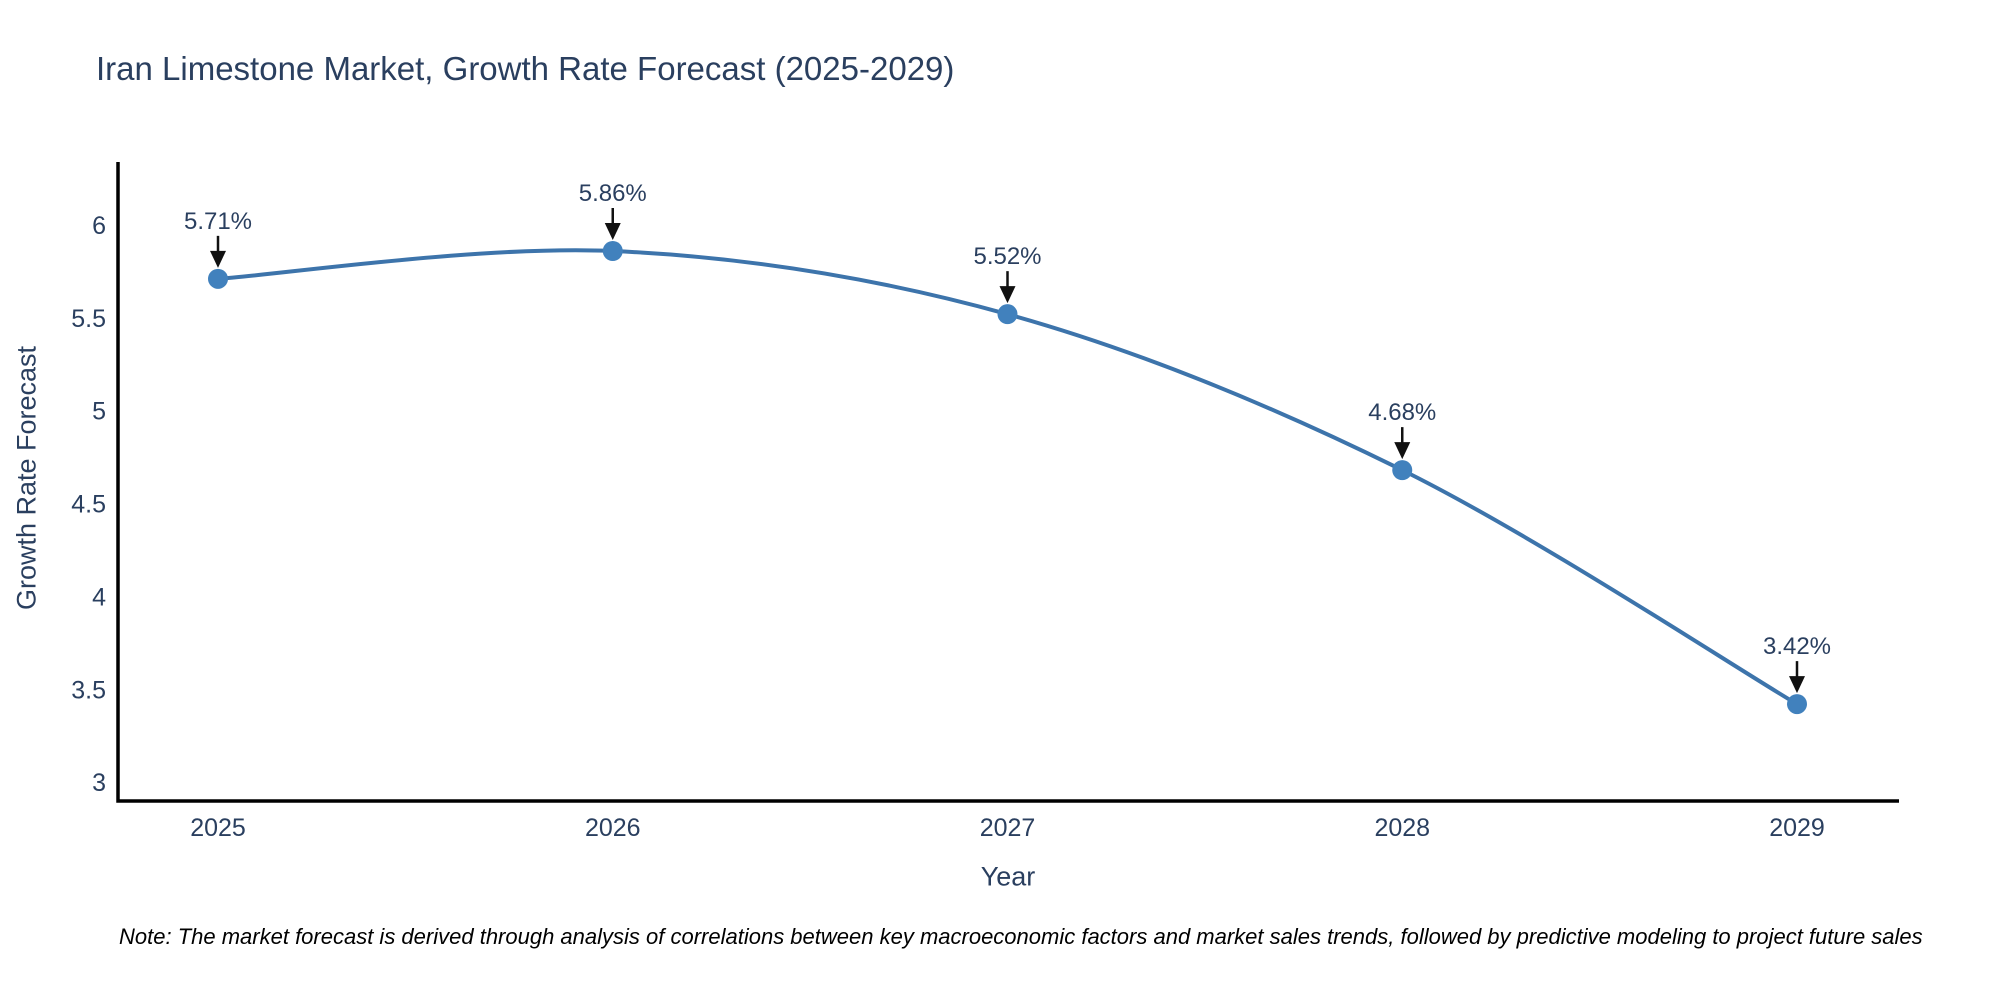  I want to click on y-tick-label: 3.5, so click(88, 690).